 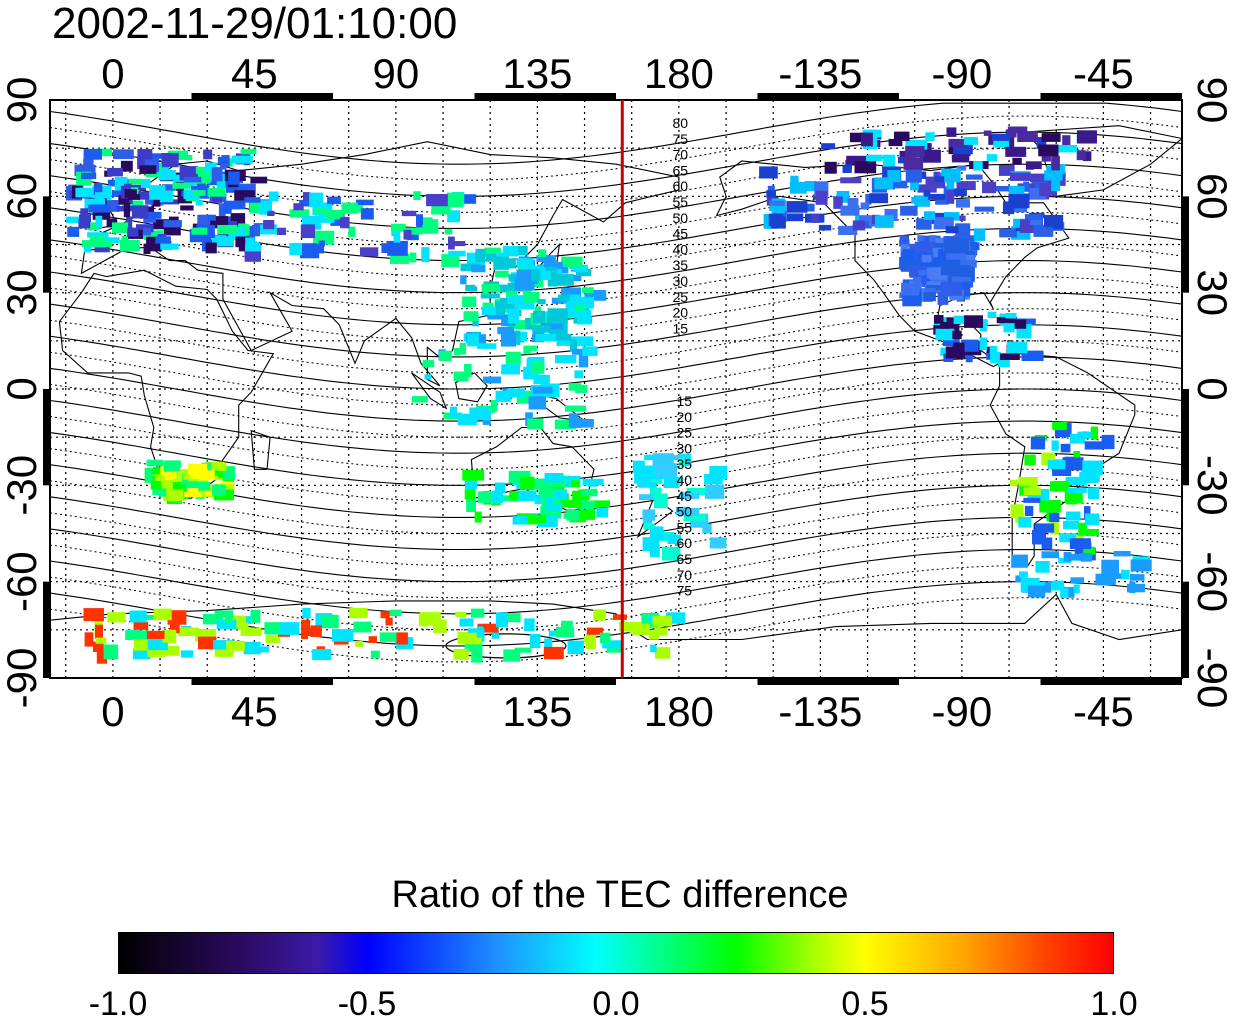 I want to click on lat-tick-left: -90, so click(x=22, y=678).